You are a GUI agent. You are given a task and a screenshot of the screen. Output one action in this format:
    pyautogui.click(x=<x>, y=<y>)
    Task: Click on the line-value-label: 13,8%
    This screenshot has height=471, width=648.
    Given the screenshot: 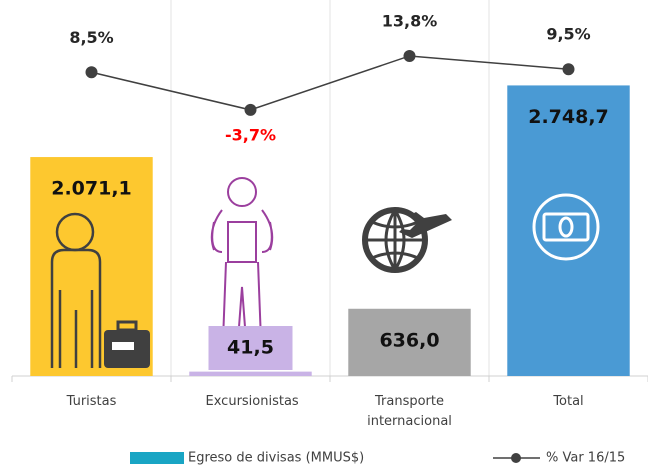 What is the action you would take?
    pyautogui.click(x=410, y=20)
    